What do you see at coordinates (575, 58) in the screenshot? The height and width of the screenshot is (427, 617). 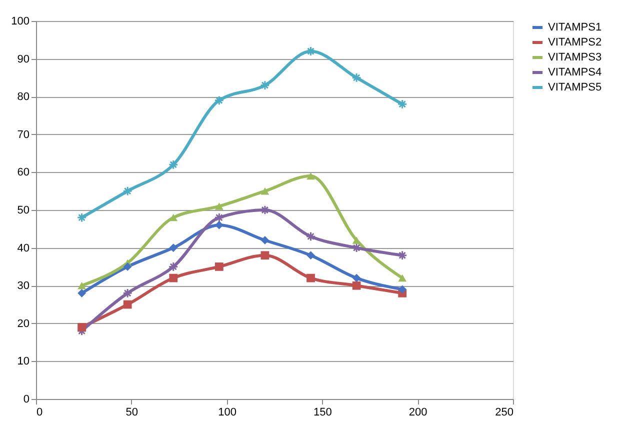 I see `legend-label: VITAMPS3` at bounding box center [575, 58].